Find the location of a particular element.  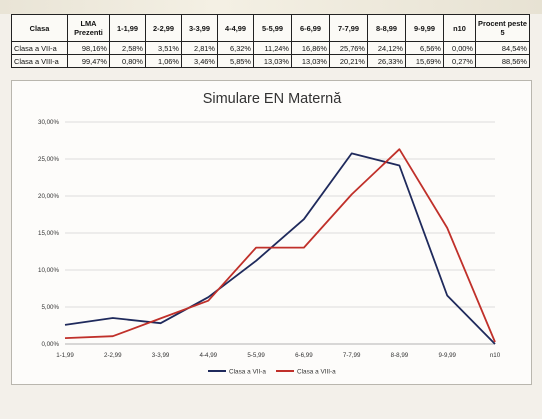

y-axis-ticks: 0,00% 5,00% 10,00% 15,00% 20,00% 25,00% 30,00% is located at coordinates (48, 233).